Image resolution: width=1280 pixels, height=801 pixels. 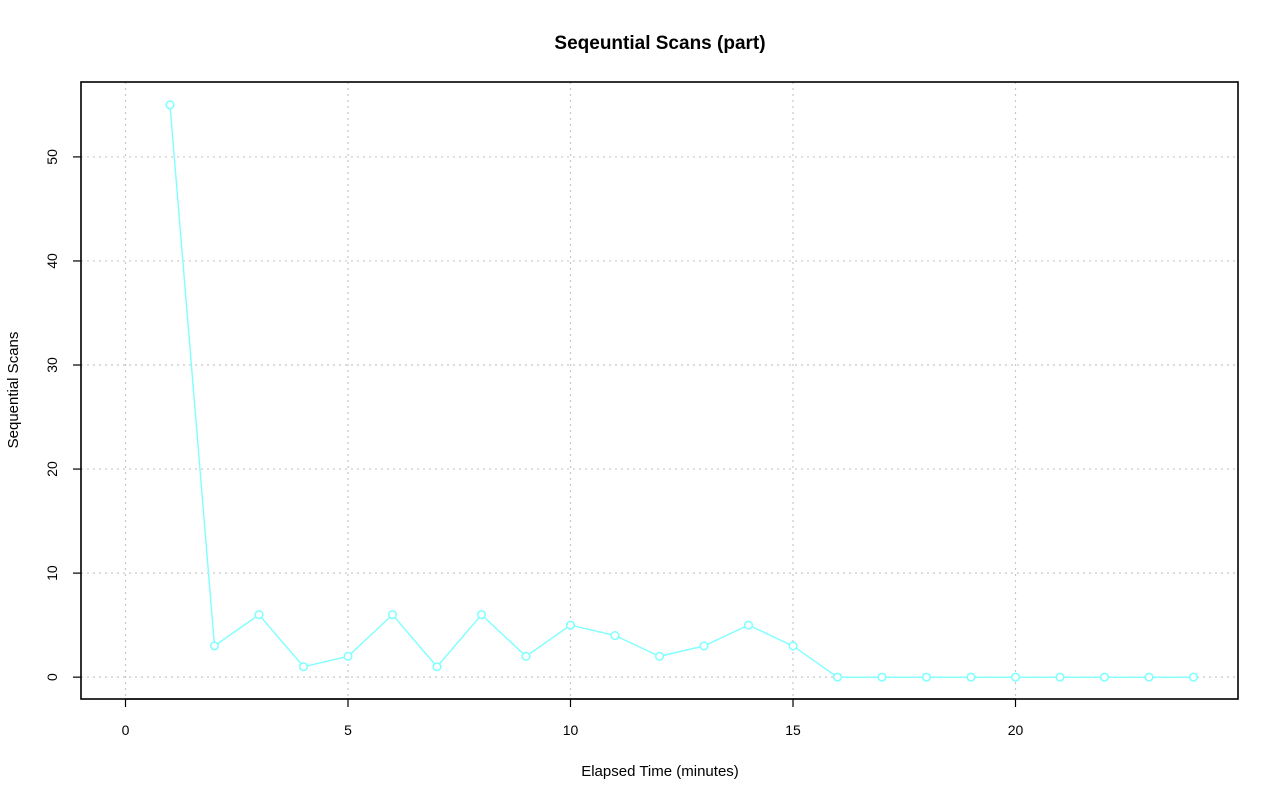 I want to click on y-tick-label: 50, so click(x=52, y=157).